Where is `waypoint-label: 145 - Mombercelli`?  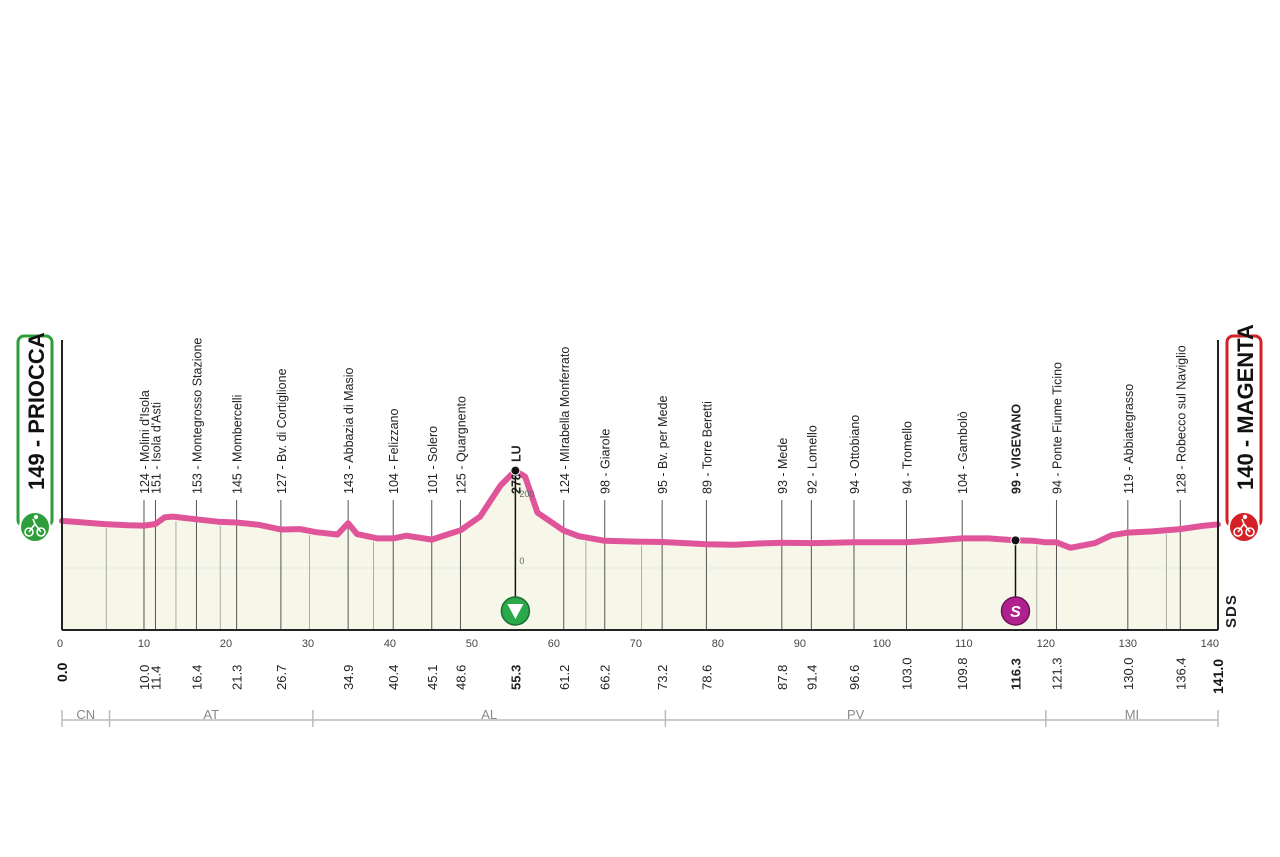 waypoint-label: 145 - Mombercelli is located at coordinates (238, 444).